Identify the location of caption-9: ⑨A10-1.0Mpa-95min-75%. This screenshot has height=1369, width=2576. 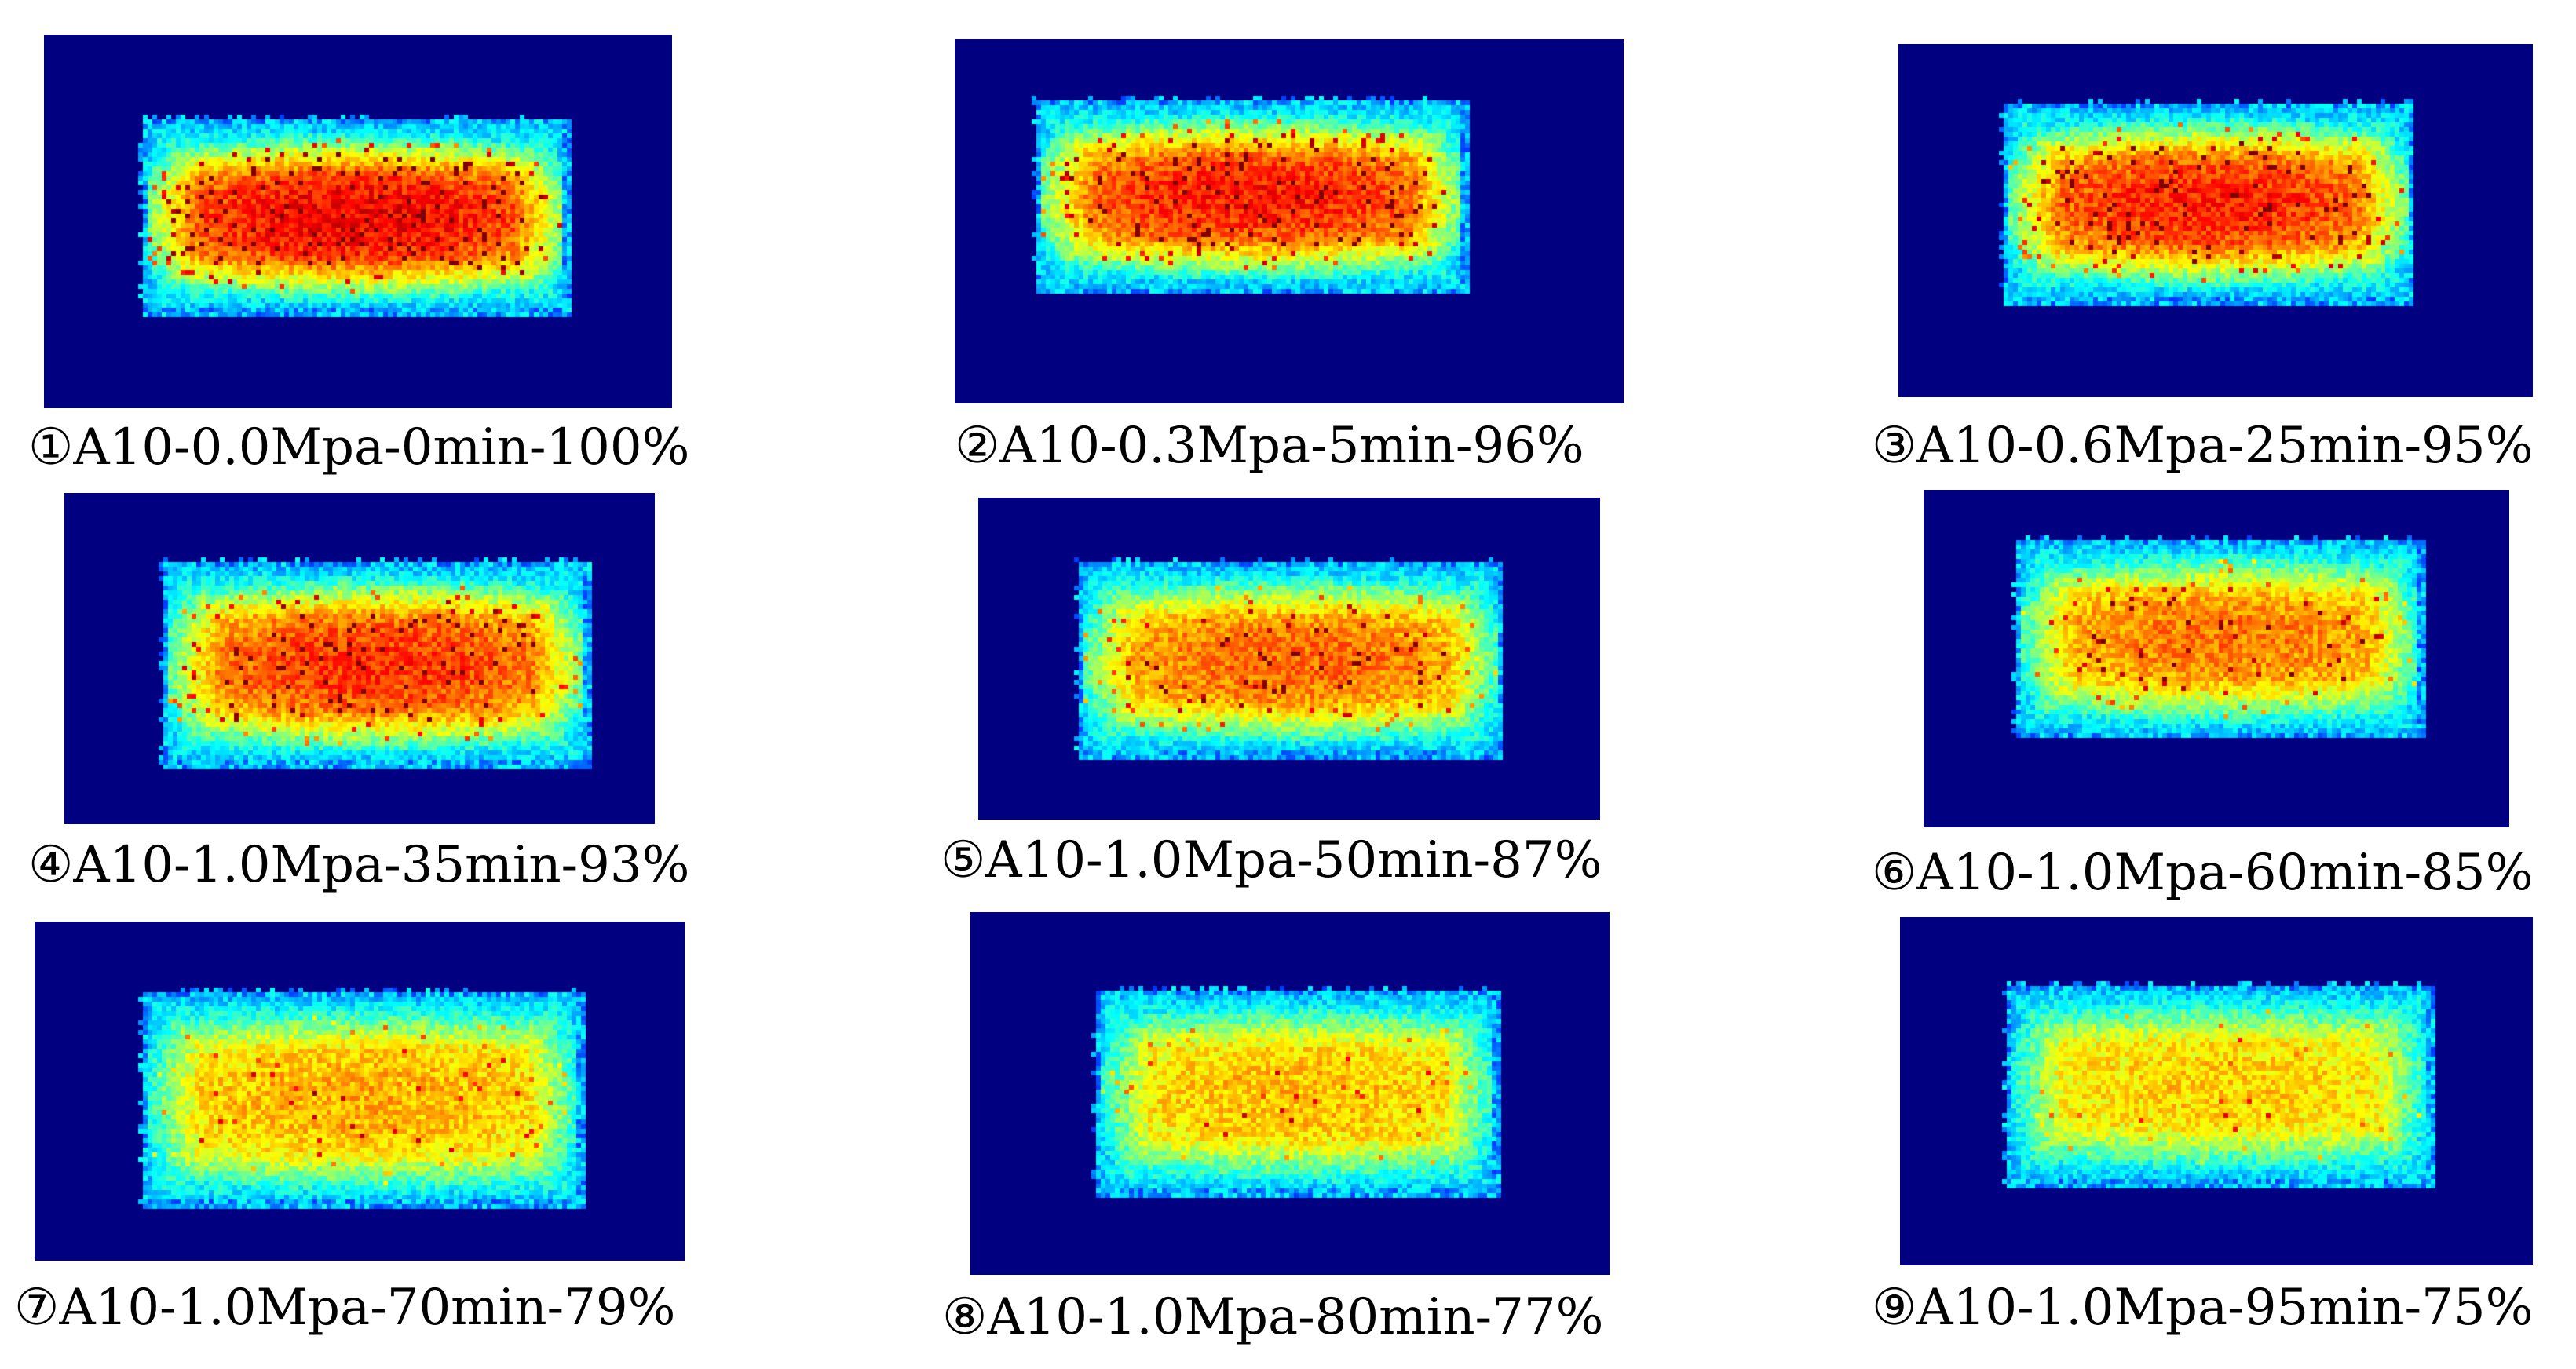
(2203, 1308).